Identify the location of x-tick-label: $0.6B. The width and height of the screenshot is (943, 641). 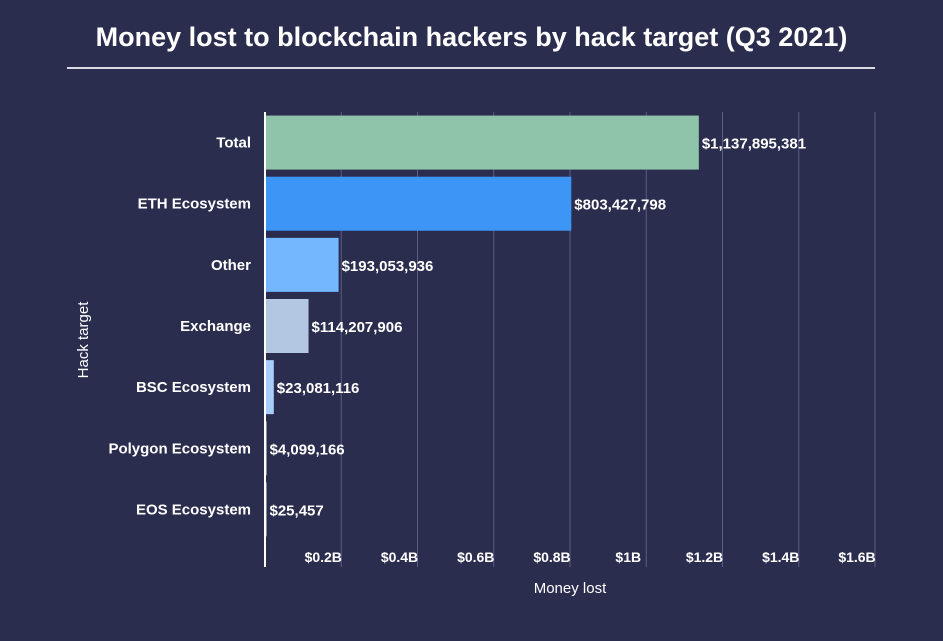
(475, 557).